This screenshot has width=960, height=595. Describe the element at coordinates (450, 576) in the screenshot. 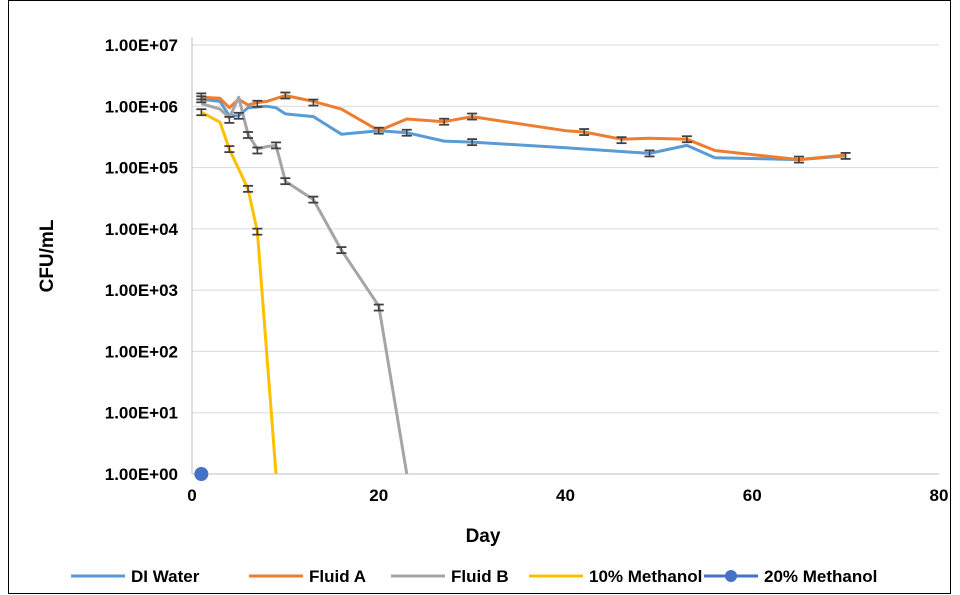

I see `legend-item: Fluid B` at that location.